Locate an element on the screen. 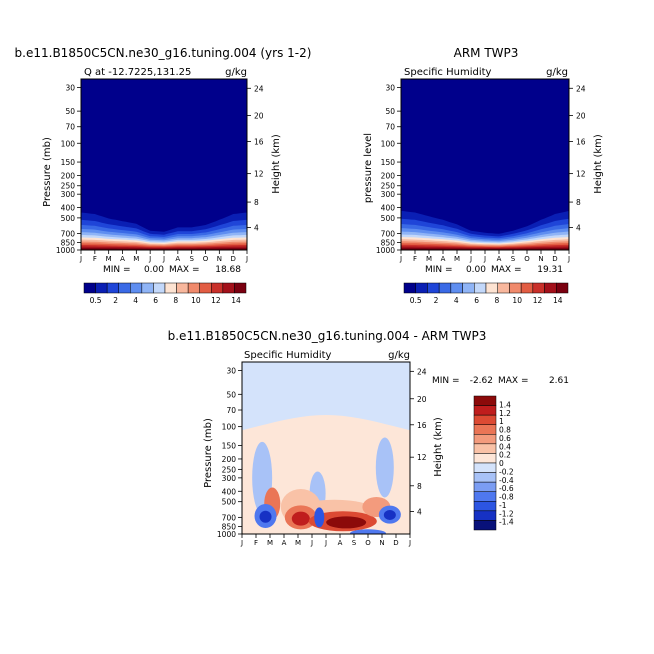 The height and width of the screenshot is (654, 654). panel-diff-field is located at coordinates (326, 448).